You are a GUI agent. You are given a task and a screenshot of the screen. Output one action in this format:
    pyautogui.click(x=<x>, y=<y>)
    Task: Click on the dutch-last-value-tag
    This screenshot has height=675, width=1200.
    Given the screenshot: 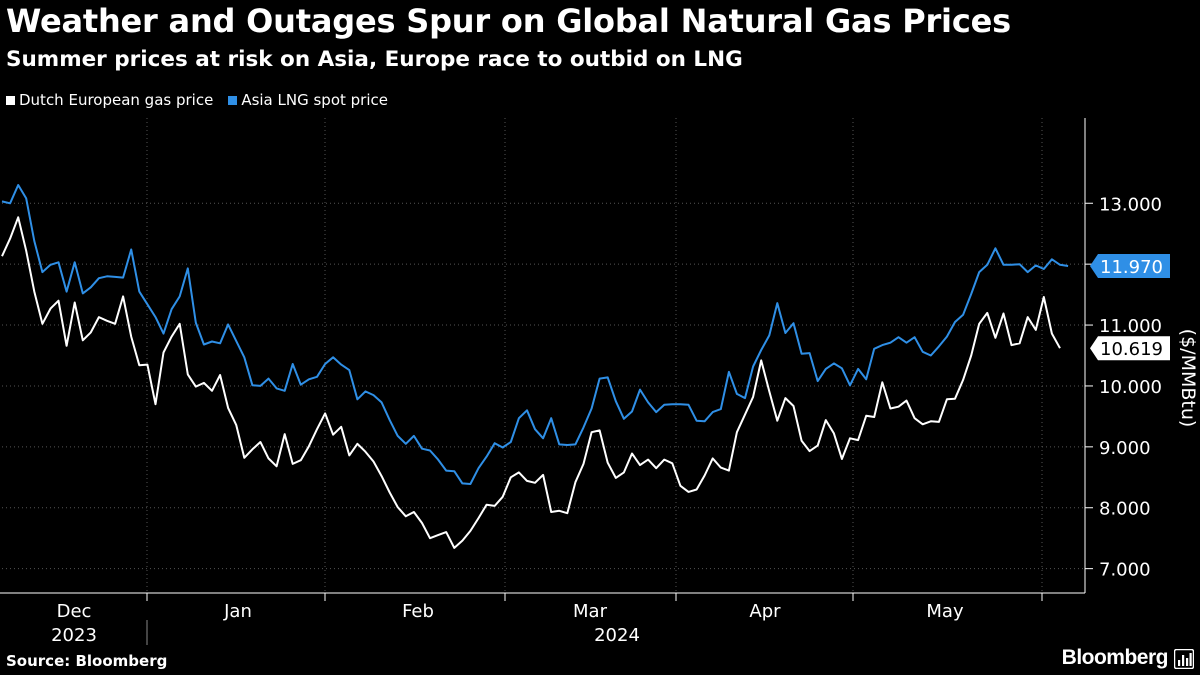 What is the action you would take?
    pyautogui.click(x=1130, y=348)
    